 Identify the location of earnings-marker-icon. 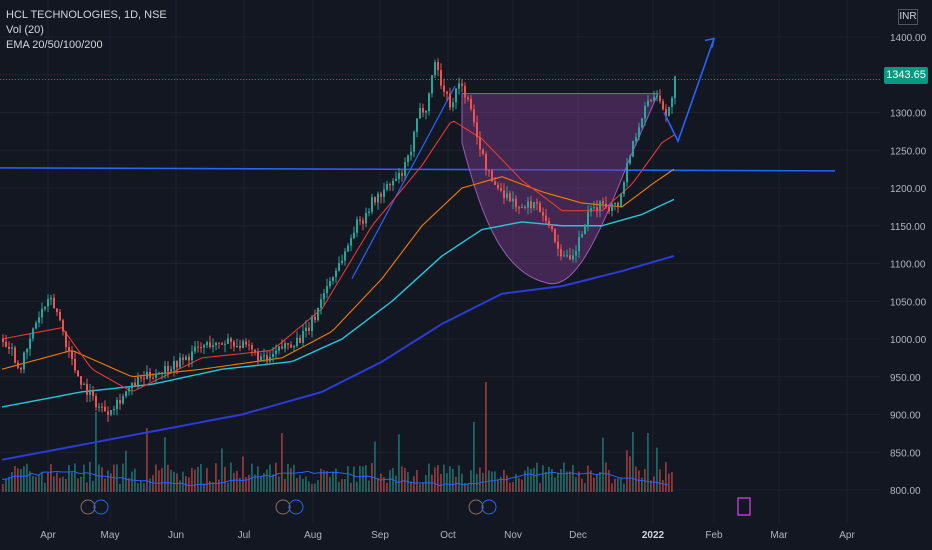
(88, 507).